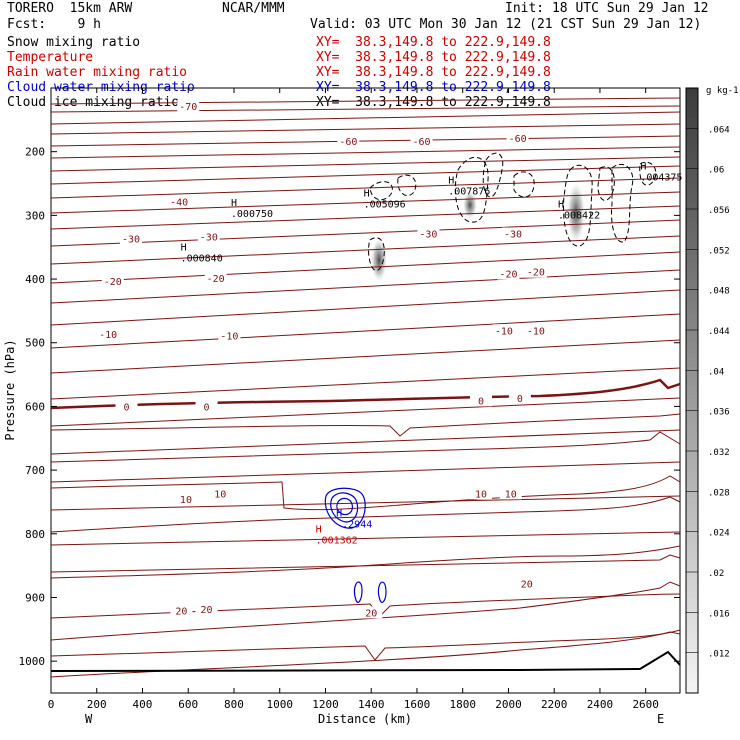 The height and width of the screenshot is (740, 740). I want to click on extrema-value: .005096, so click(385, 204).